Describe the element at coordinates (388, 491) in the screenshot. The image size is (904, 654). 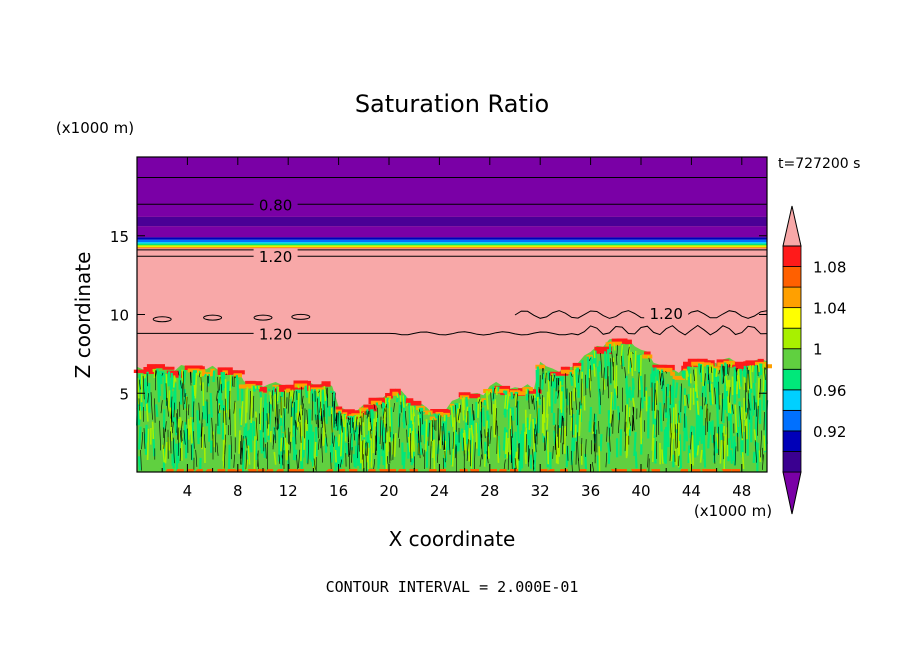
I see `x-tick-label-20: 20` at that location.